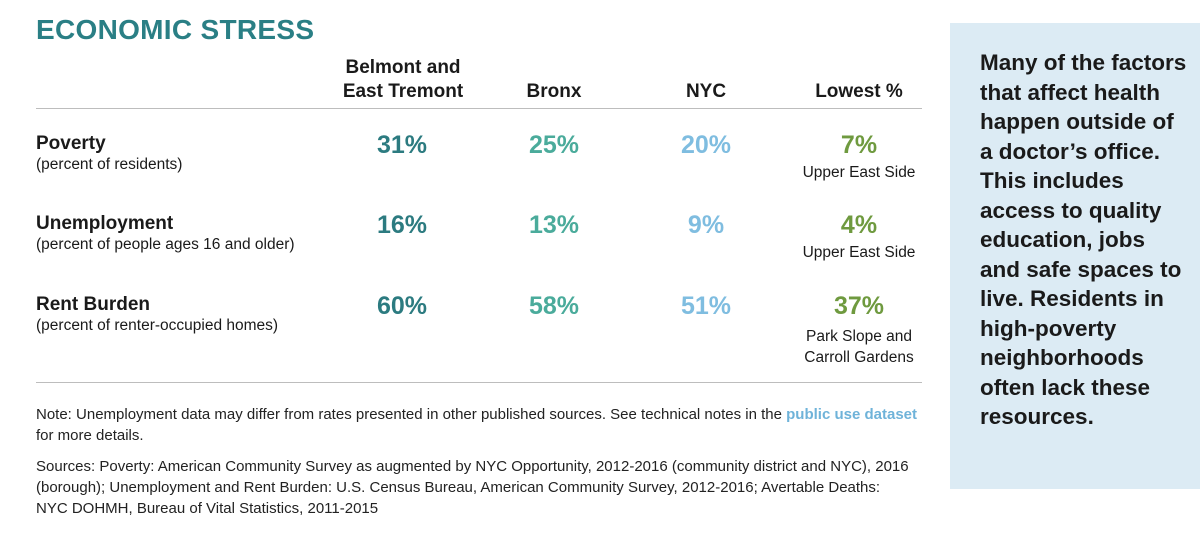  Describe the element at coordinates (71, 143) in the screenshot. I see `row-title: Poverty` at that location.